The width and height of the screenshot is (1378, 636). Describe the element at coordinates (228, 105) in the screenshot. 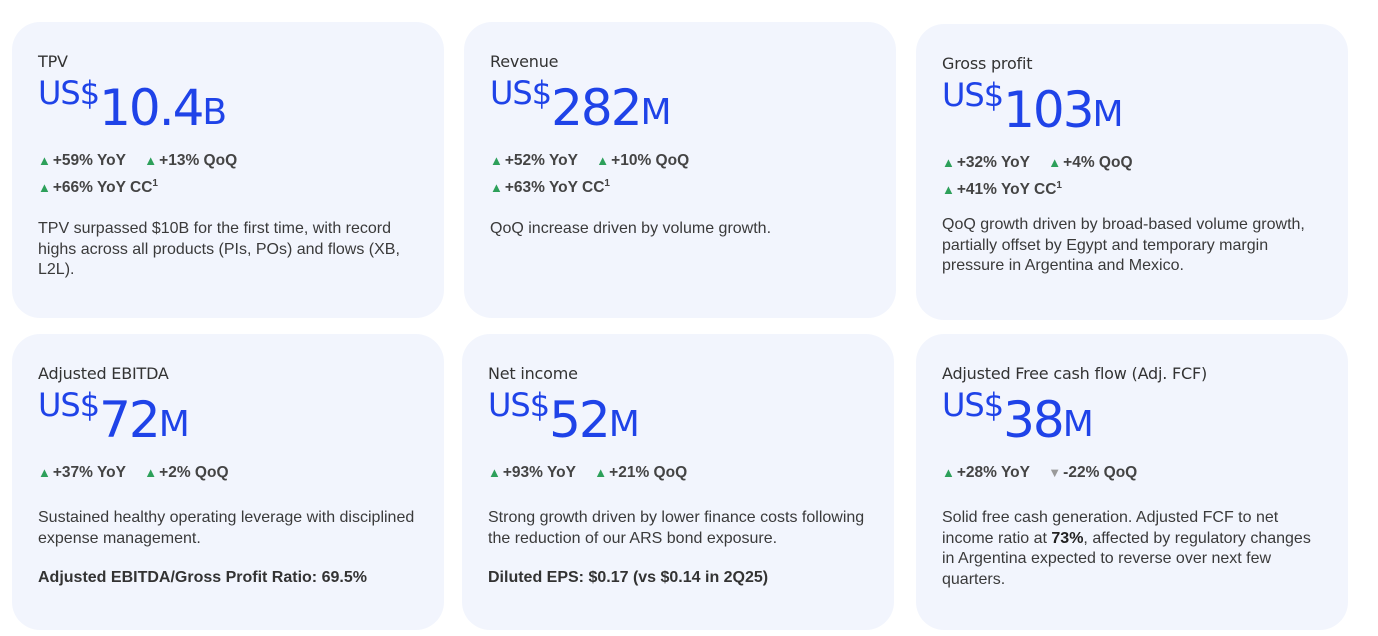

I see `metric-value: US$ 10.4 B` at that location.